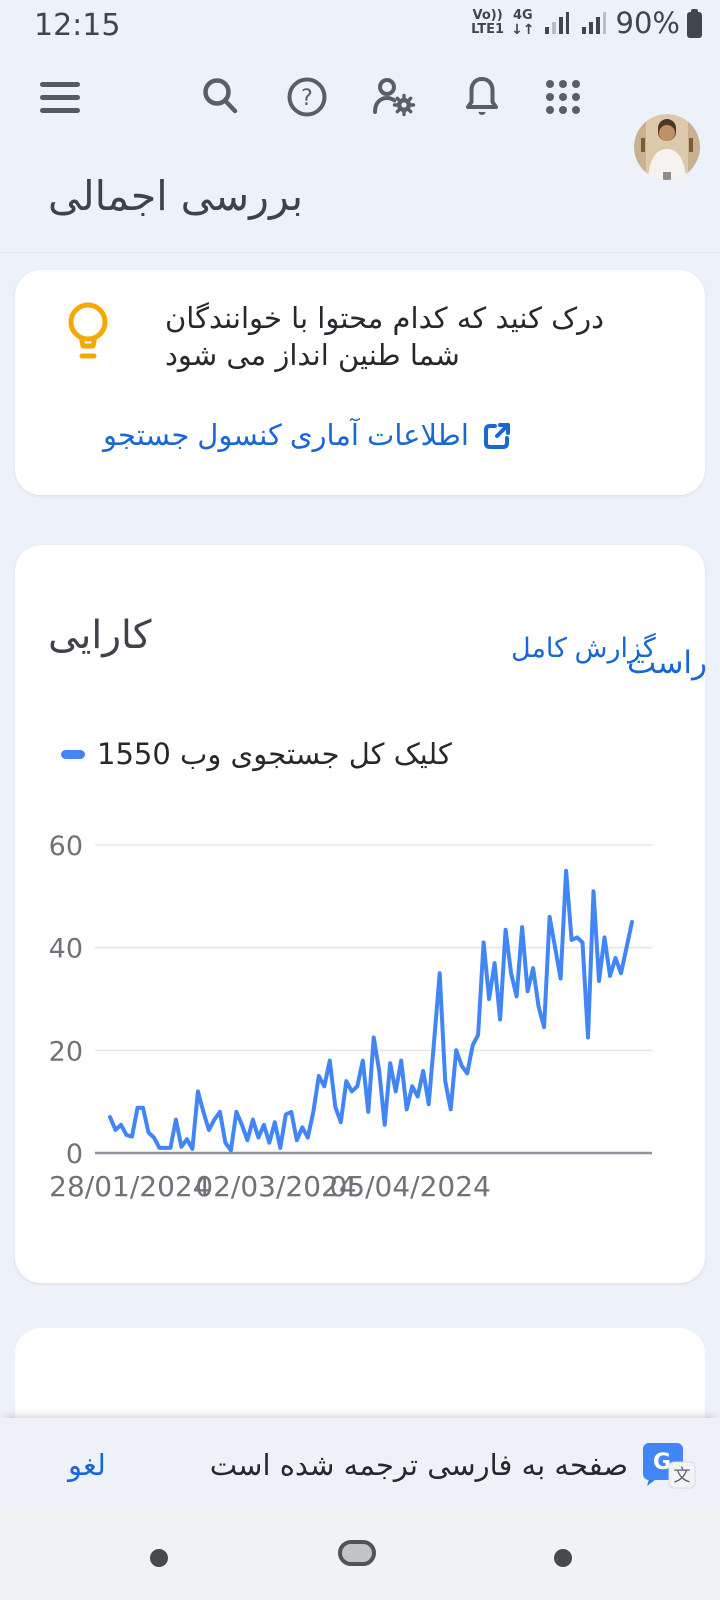 The width and height of the screenshot is (720, 1600). What do you see at coordinates (77, 25) in the screenshot?
I see `status-time: 12:15` at bounding box center [77, 25].